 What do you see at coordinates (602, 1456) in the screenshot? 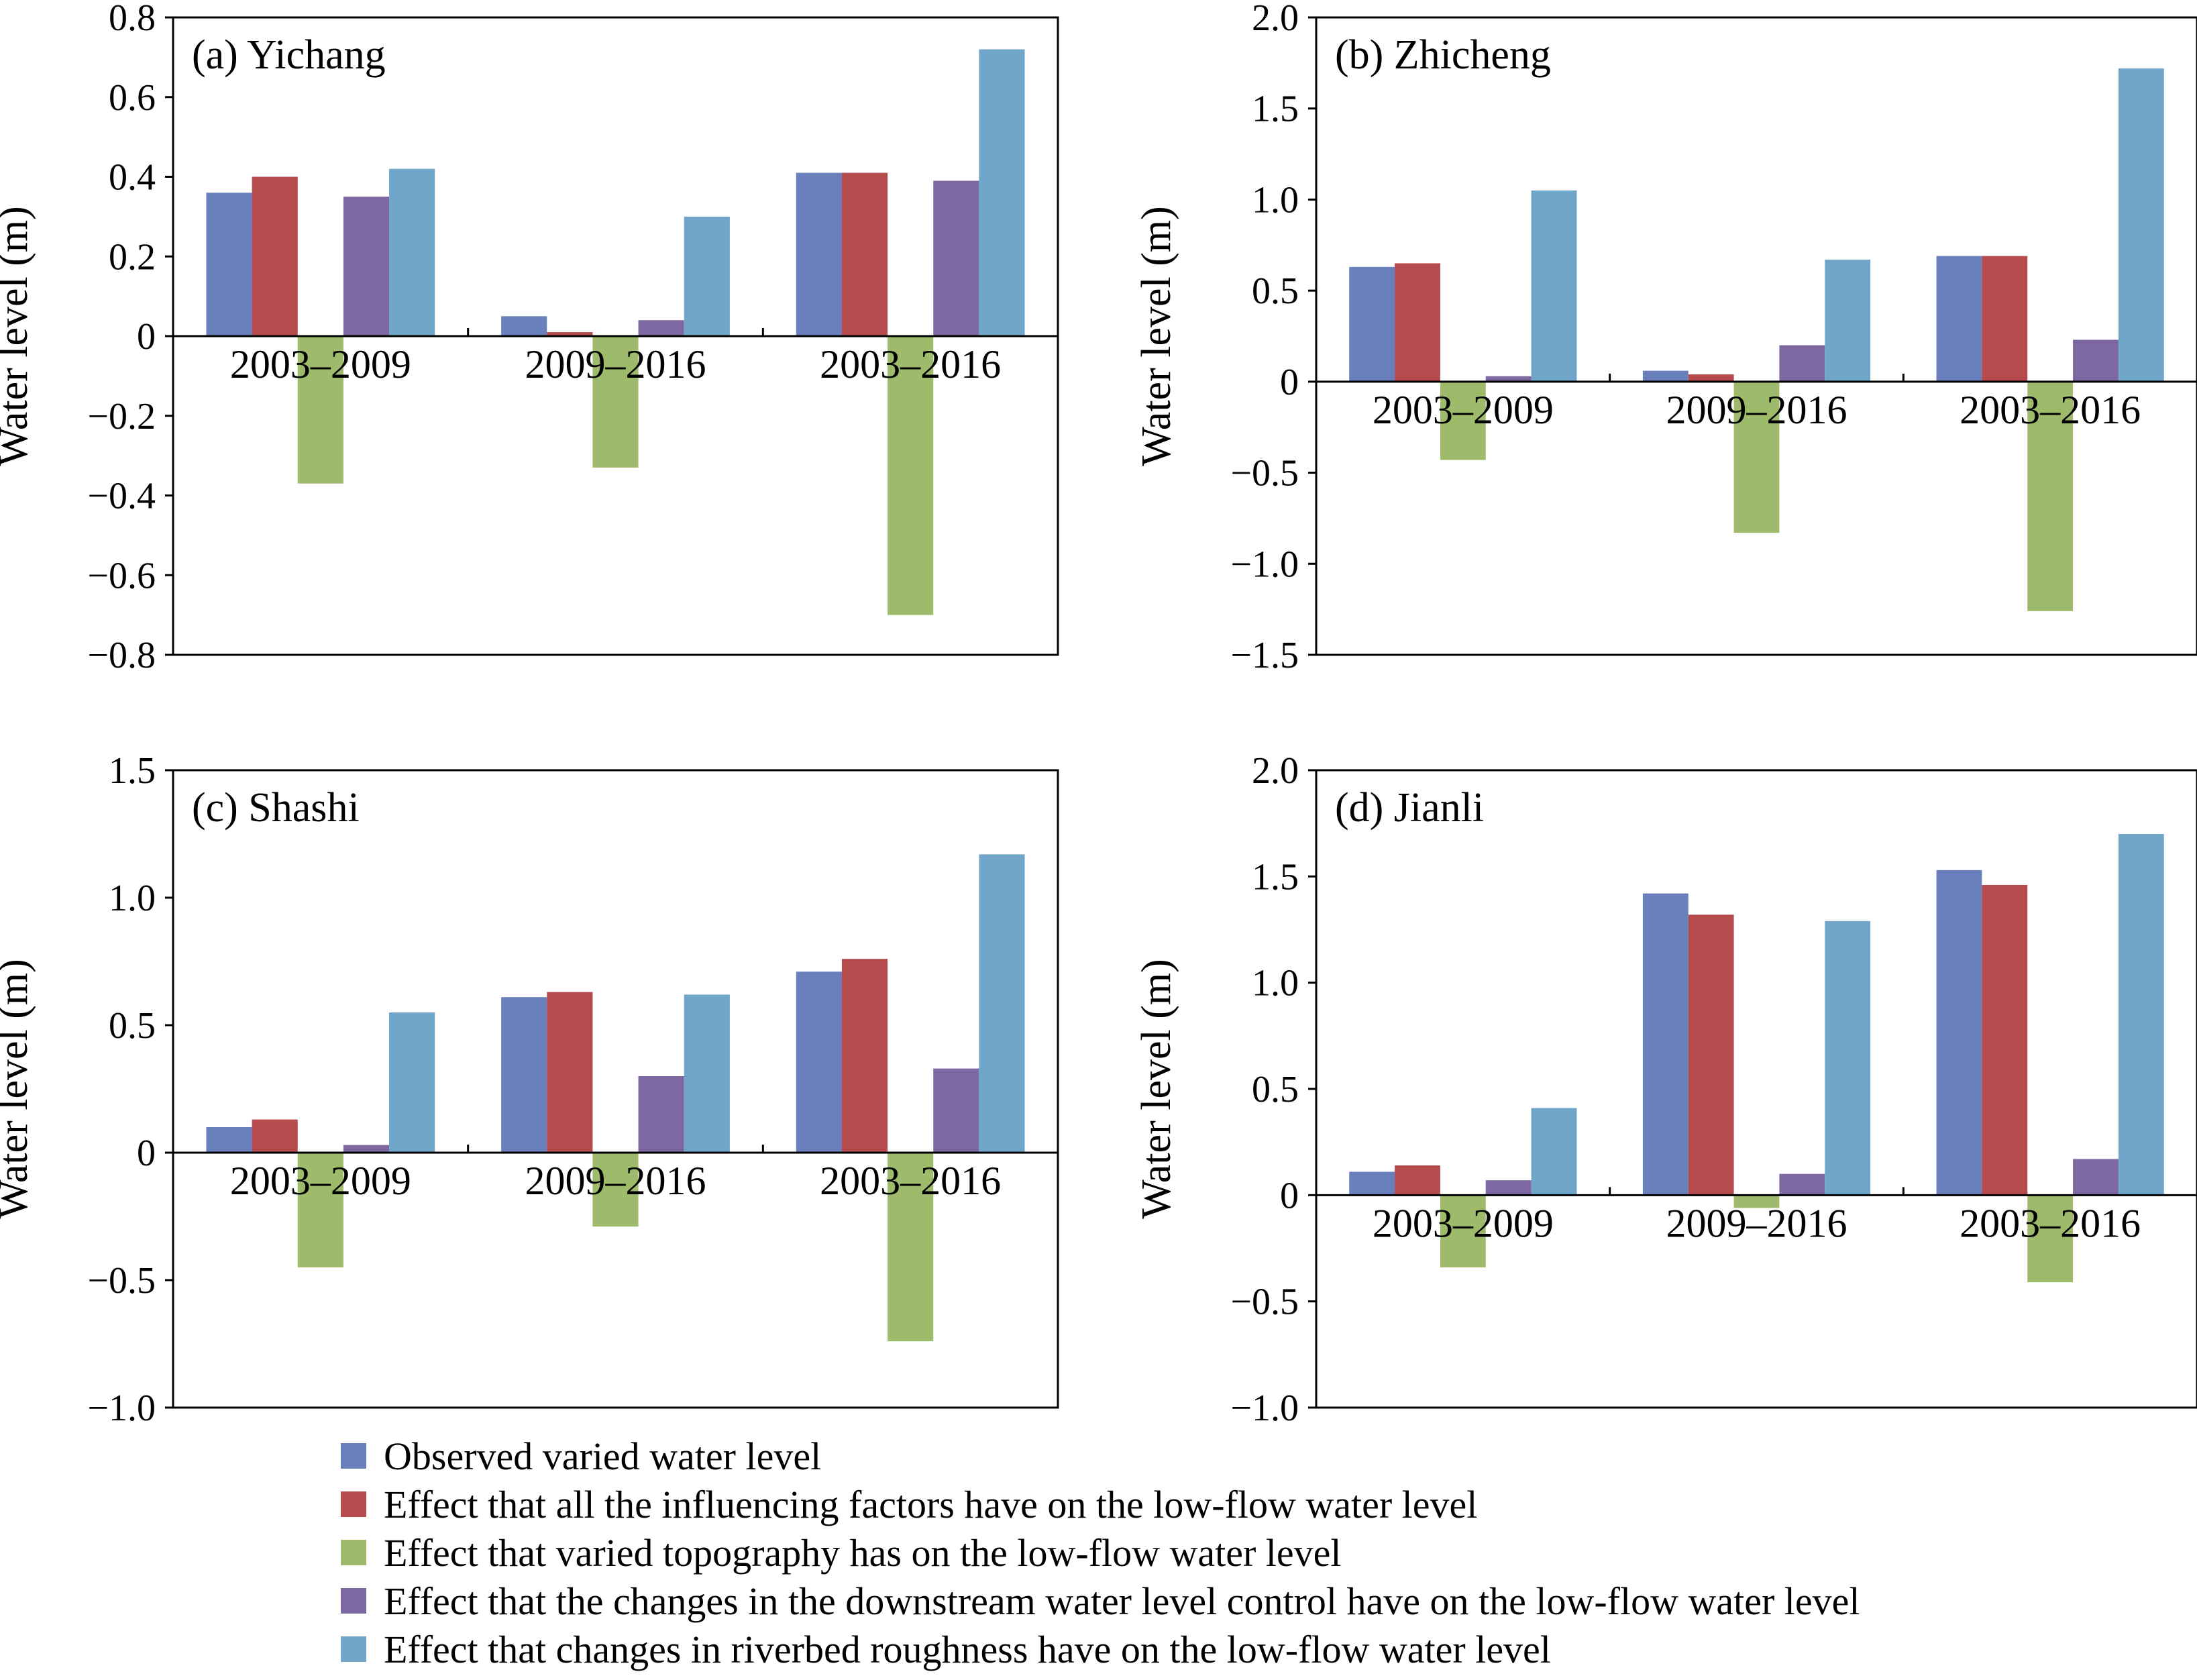
I see `legend-label-0: Observed varied water level` at bounding box center [602, 1456].